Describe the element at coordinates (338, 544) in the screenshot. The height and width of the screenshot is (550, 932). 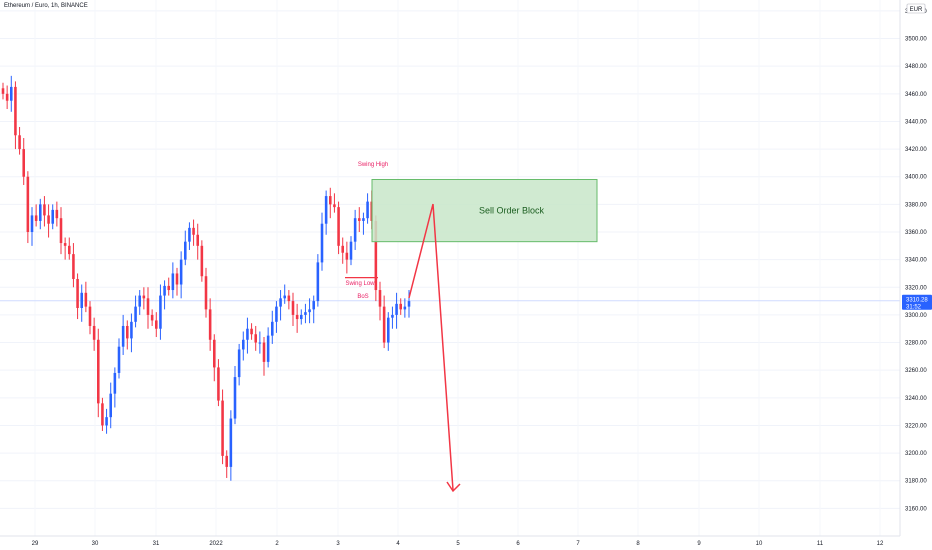
I see `x-tick-label: 3` at that location.